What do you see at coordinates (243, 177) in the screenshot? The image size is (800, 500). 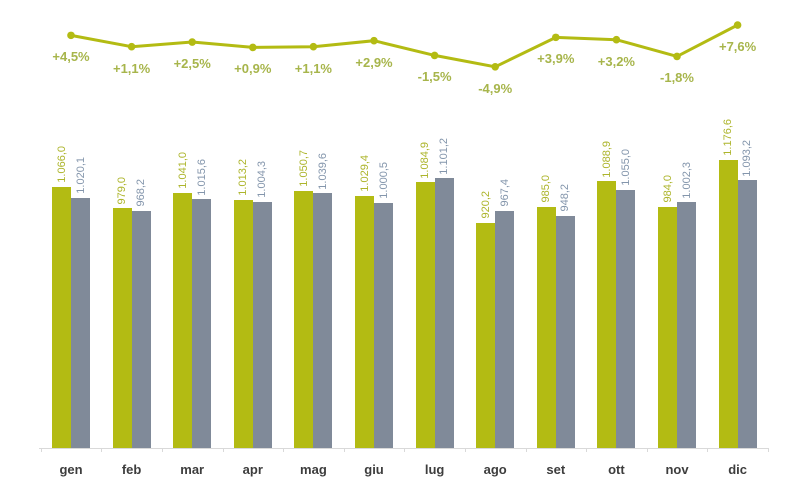 I see `current-year-bars-value-label-apr: 1.013,2` at bounding box center [243, 177].